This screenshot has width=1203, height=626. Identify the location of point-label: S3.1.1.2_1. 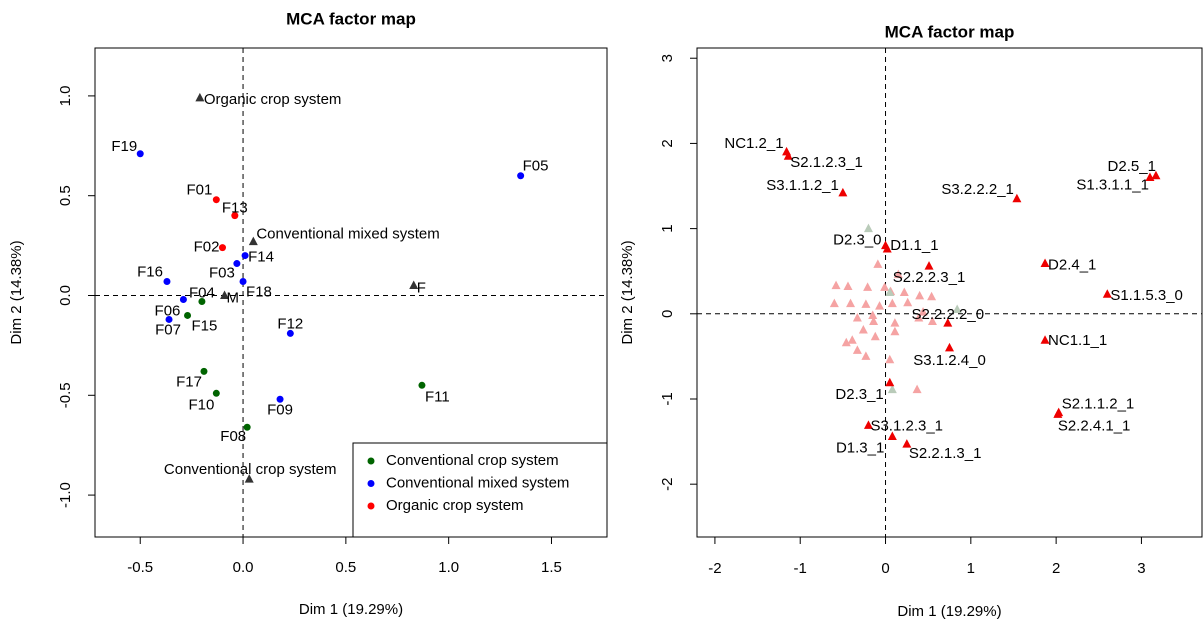
(802, 185).